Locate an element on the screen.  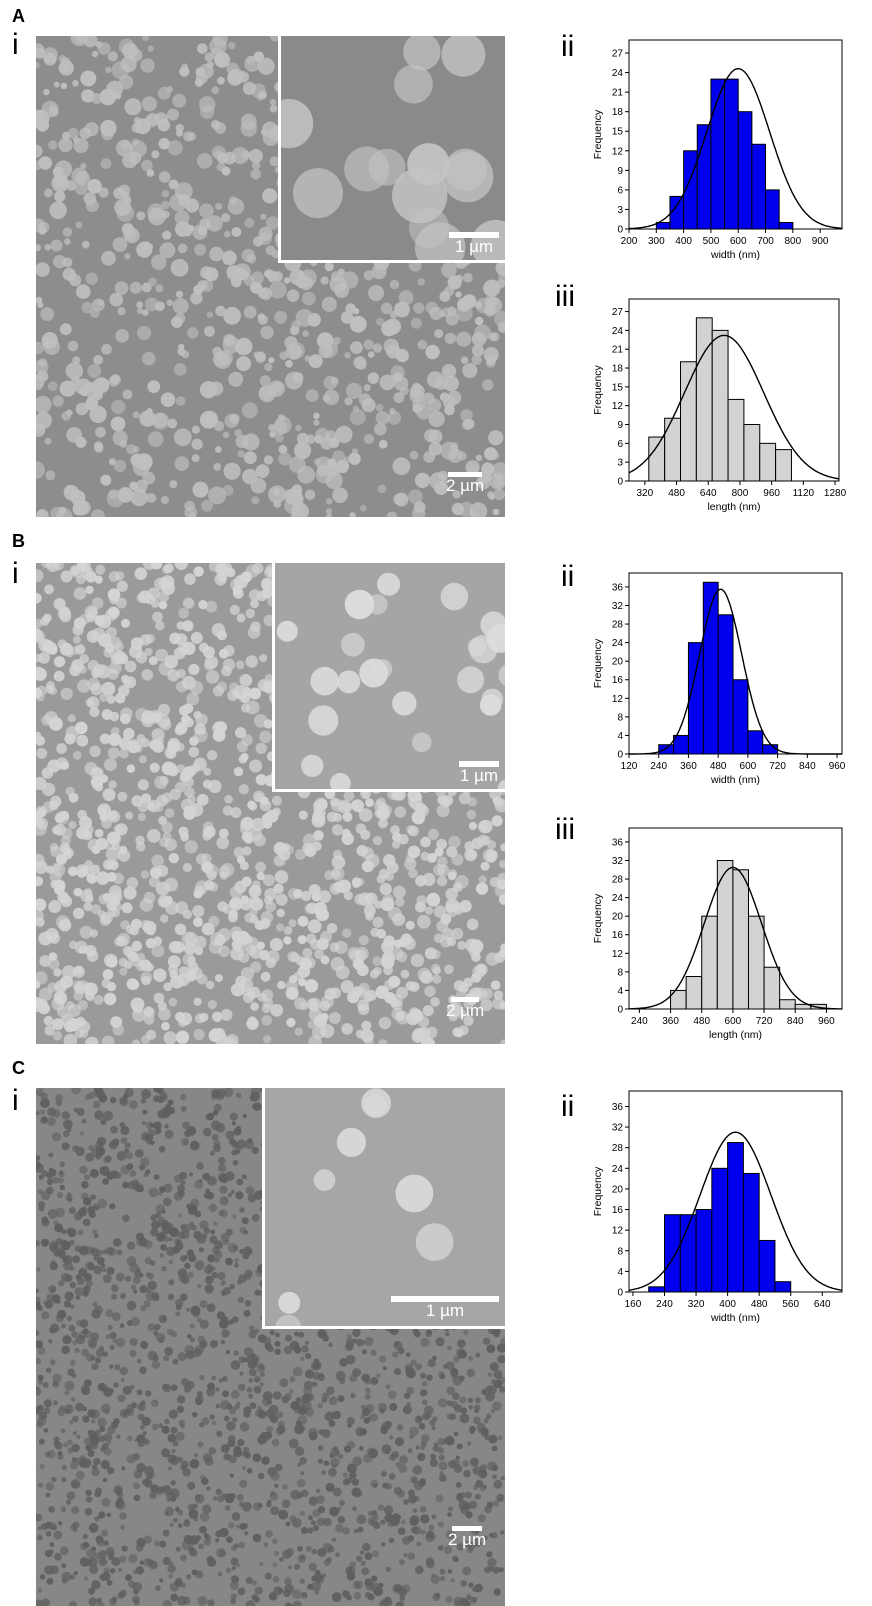
x-axis-label: length (nm) is located at coordinates (735, 1035).